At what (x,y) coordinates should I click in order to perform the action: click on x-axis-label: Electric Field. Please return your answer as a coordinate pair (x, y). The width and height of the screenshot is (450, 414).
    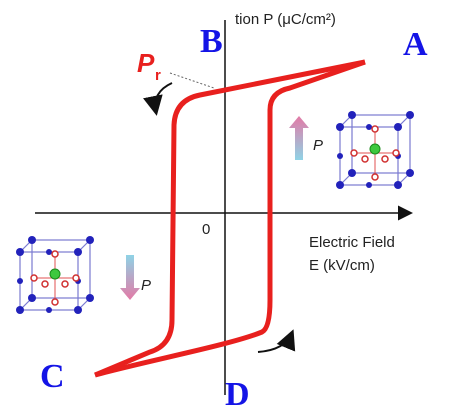
    Looking at the image, I should click on (352, 242).